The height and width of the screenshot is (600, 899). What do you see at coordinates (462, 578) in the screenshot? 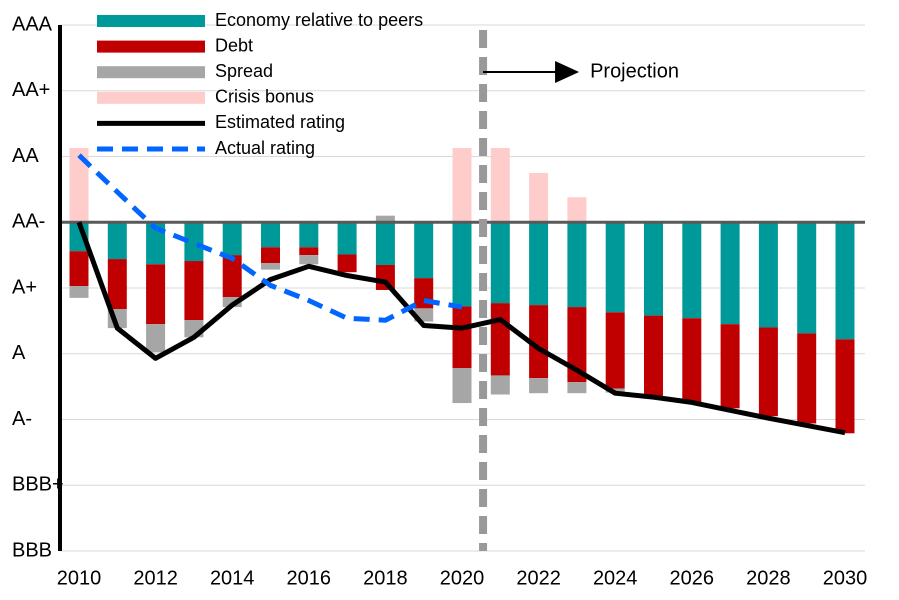
I see `x-tick-label: 2020` at bounding box center [462, 578].